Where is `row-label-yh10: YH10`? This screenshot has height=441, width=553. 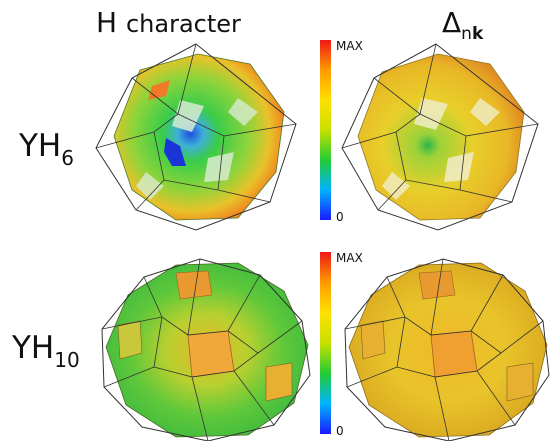
row-label-yh10: YH10 is located at coordinates (46, 351).